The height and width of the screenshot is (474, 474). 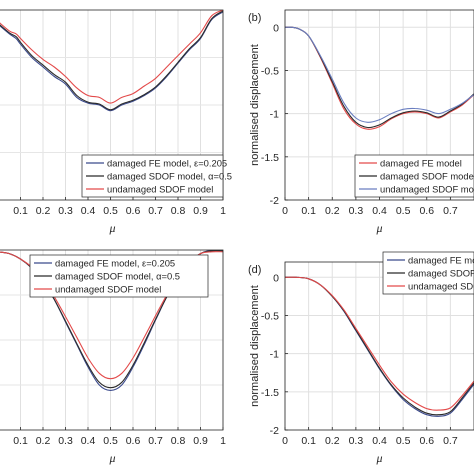 What do you see at coordinates (254, 18) in the screenshot?
I see `panel-label: (b)` at bounding box center [254, 18].